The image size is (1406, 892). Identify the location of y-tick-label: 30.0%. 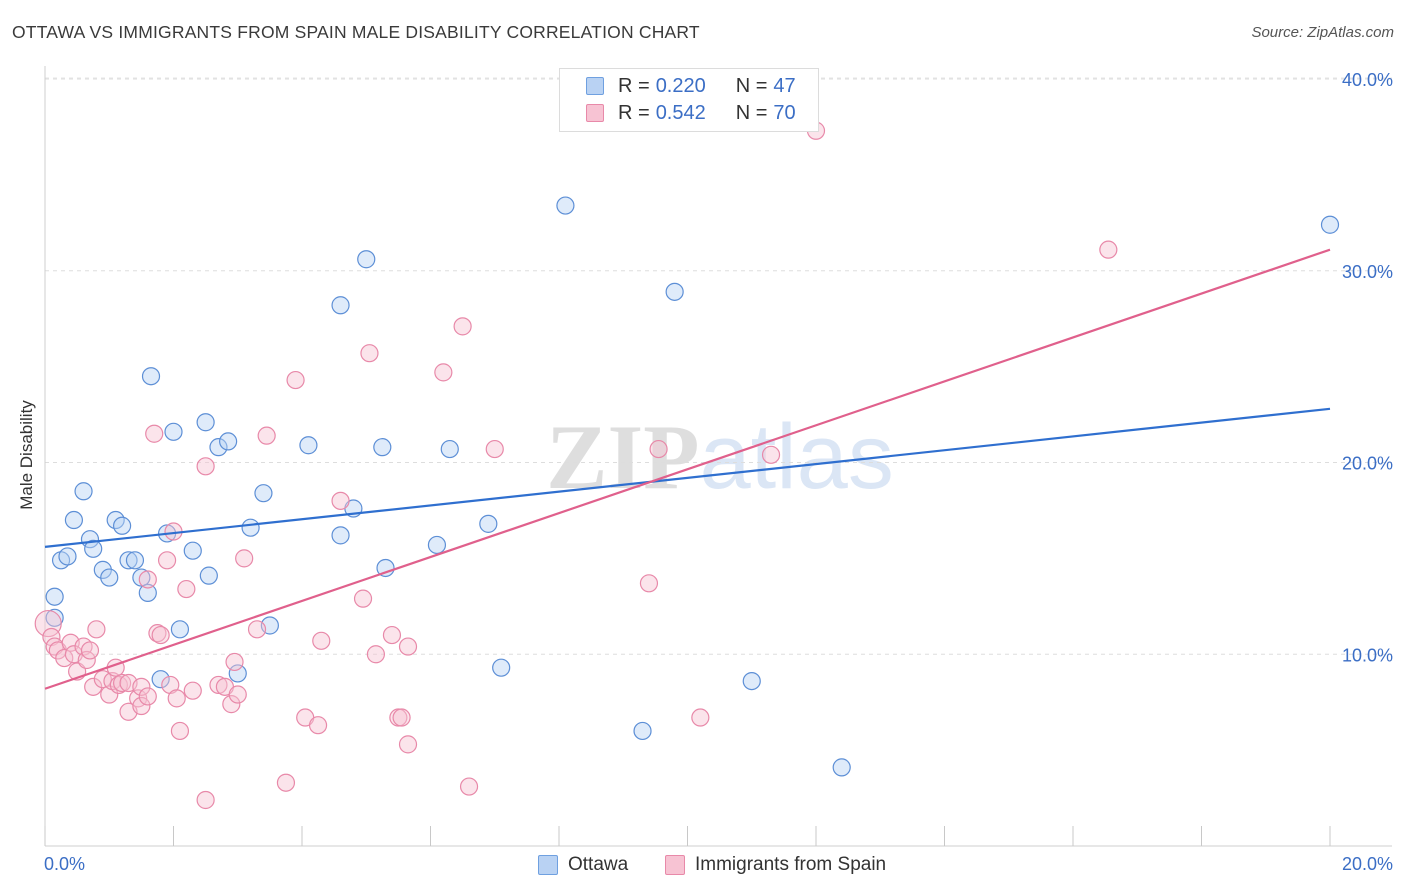
(1367, 272).